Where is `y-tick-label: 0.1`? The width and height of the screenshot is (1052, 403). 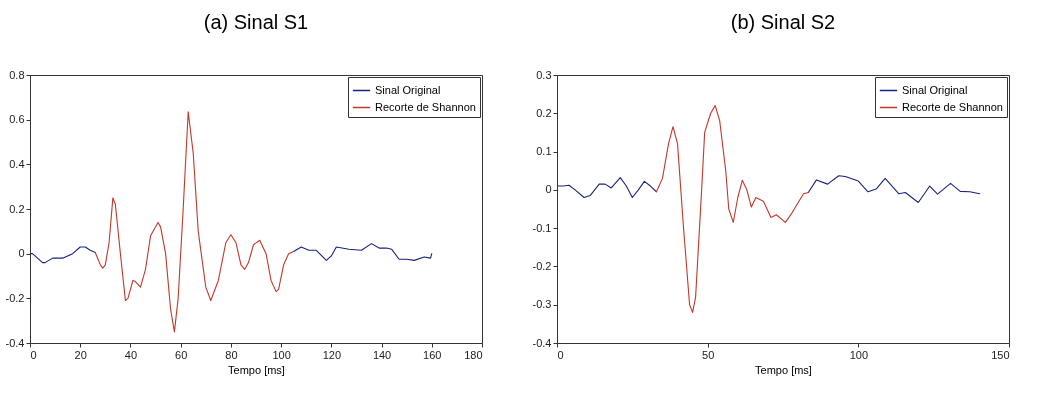
y-tick-label: 0.1 is located at coordinates (544, 151).